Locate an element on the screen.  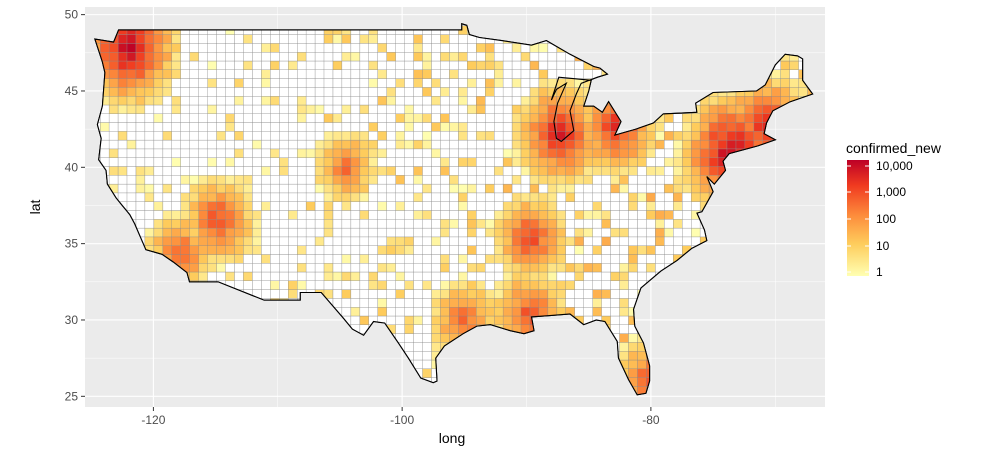
legend-tick-label: 10,000 is located at coordinates (894, 166).